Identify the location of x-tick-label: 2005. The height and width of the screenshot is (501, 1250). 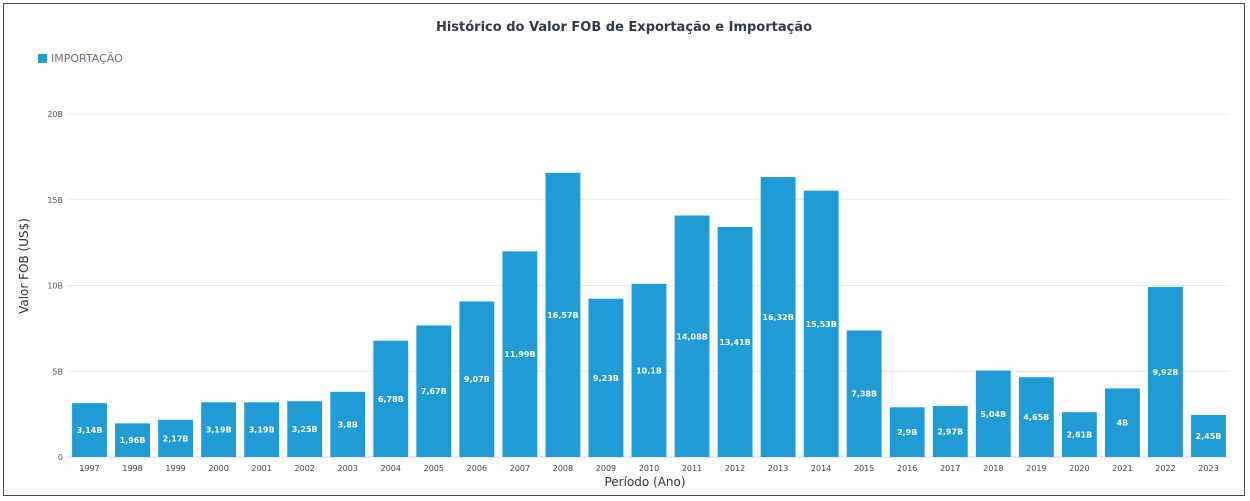
(434, 468).